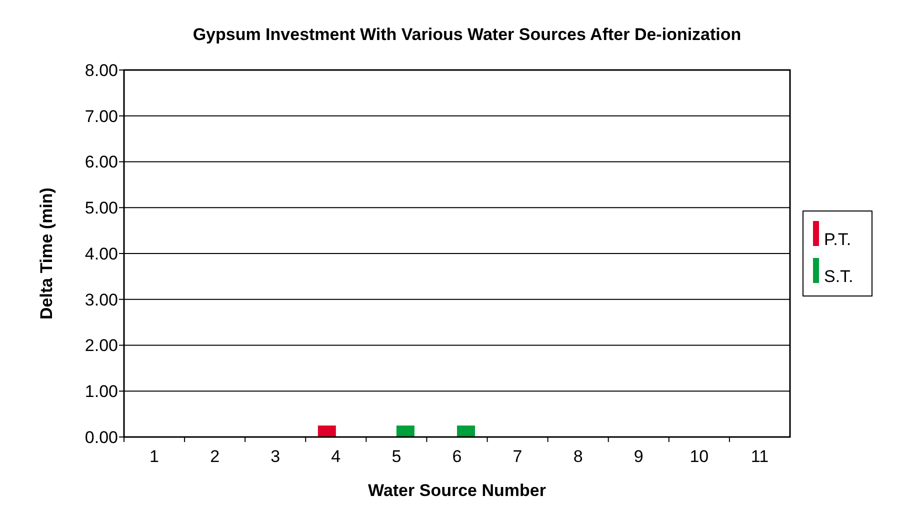  Describe the element at coordinates (101, 392) in the screenshot. I see `y-tick-label: 1.00` at that location.